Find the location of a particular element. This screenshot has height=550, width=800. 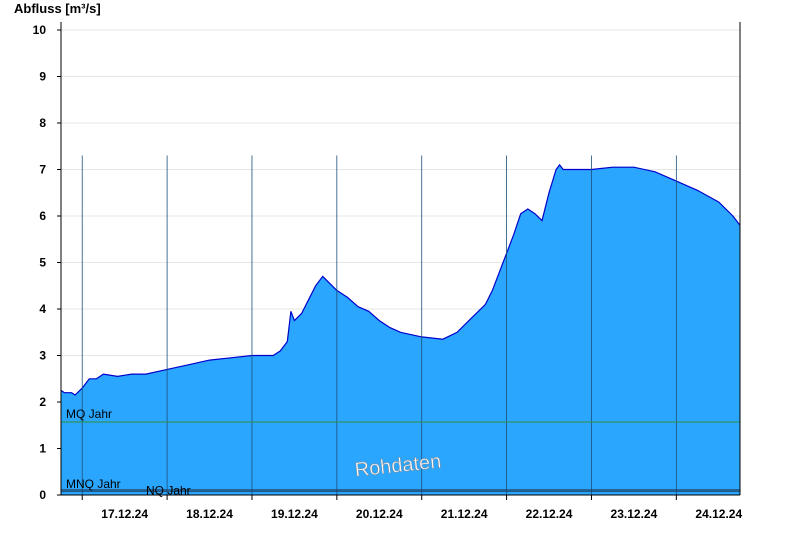

y-tick-label: 5 is located at coordinates (42, 263).